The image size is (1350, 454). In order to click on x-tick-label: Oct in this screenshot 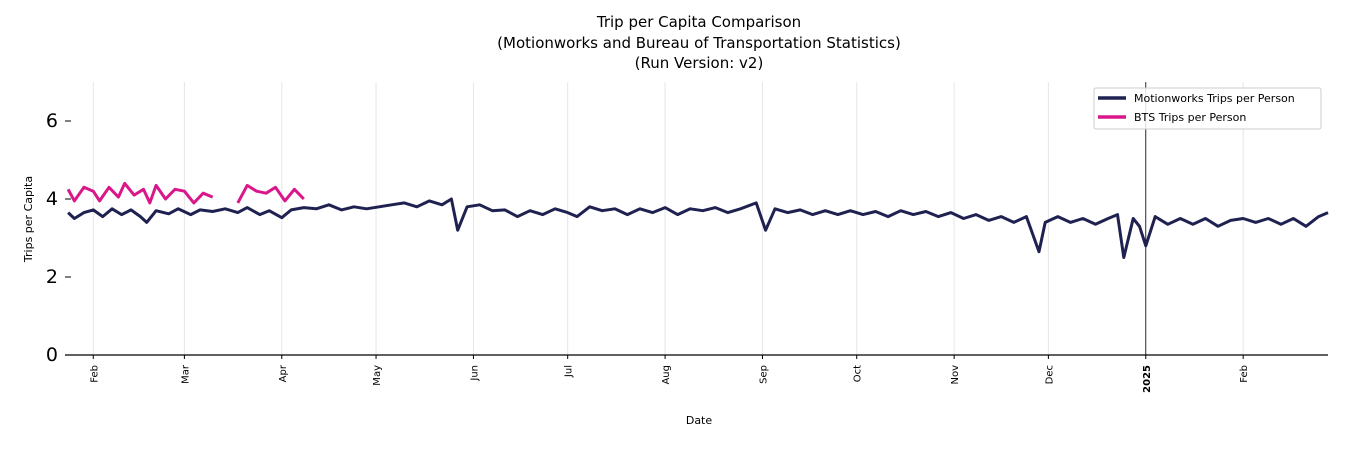, I will do `click(858, 373)`.